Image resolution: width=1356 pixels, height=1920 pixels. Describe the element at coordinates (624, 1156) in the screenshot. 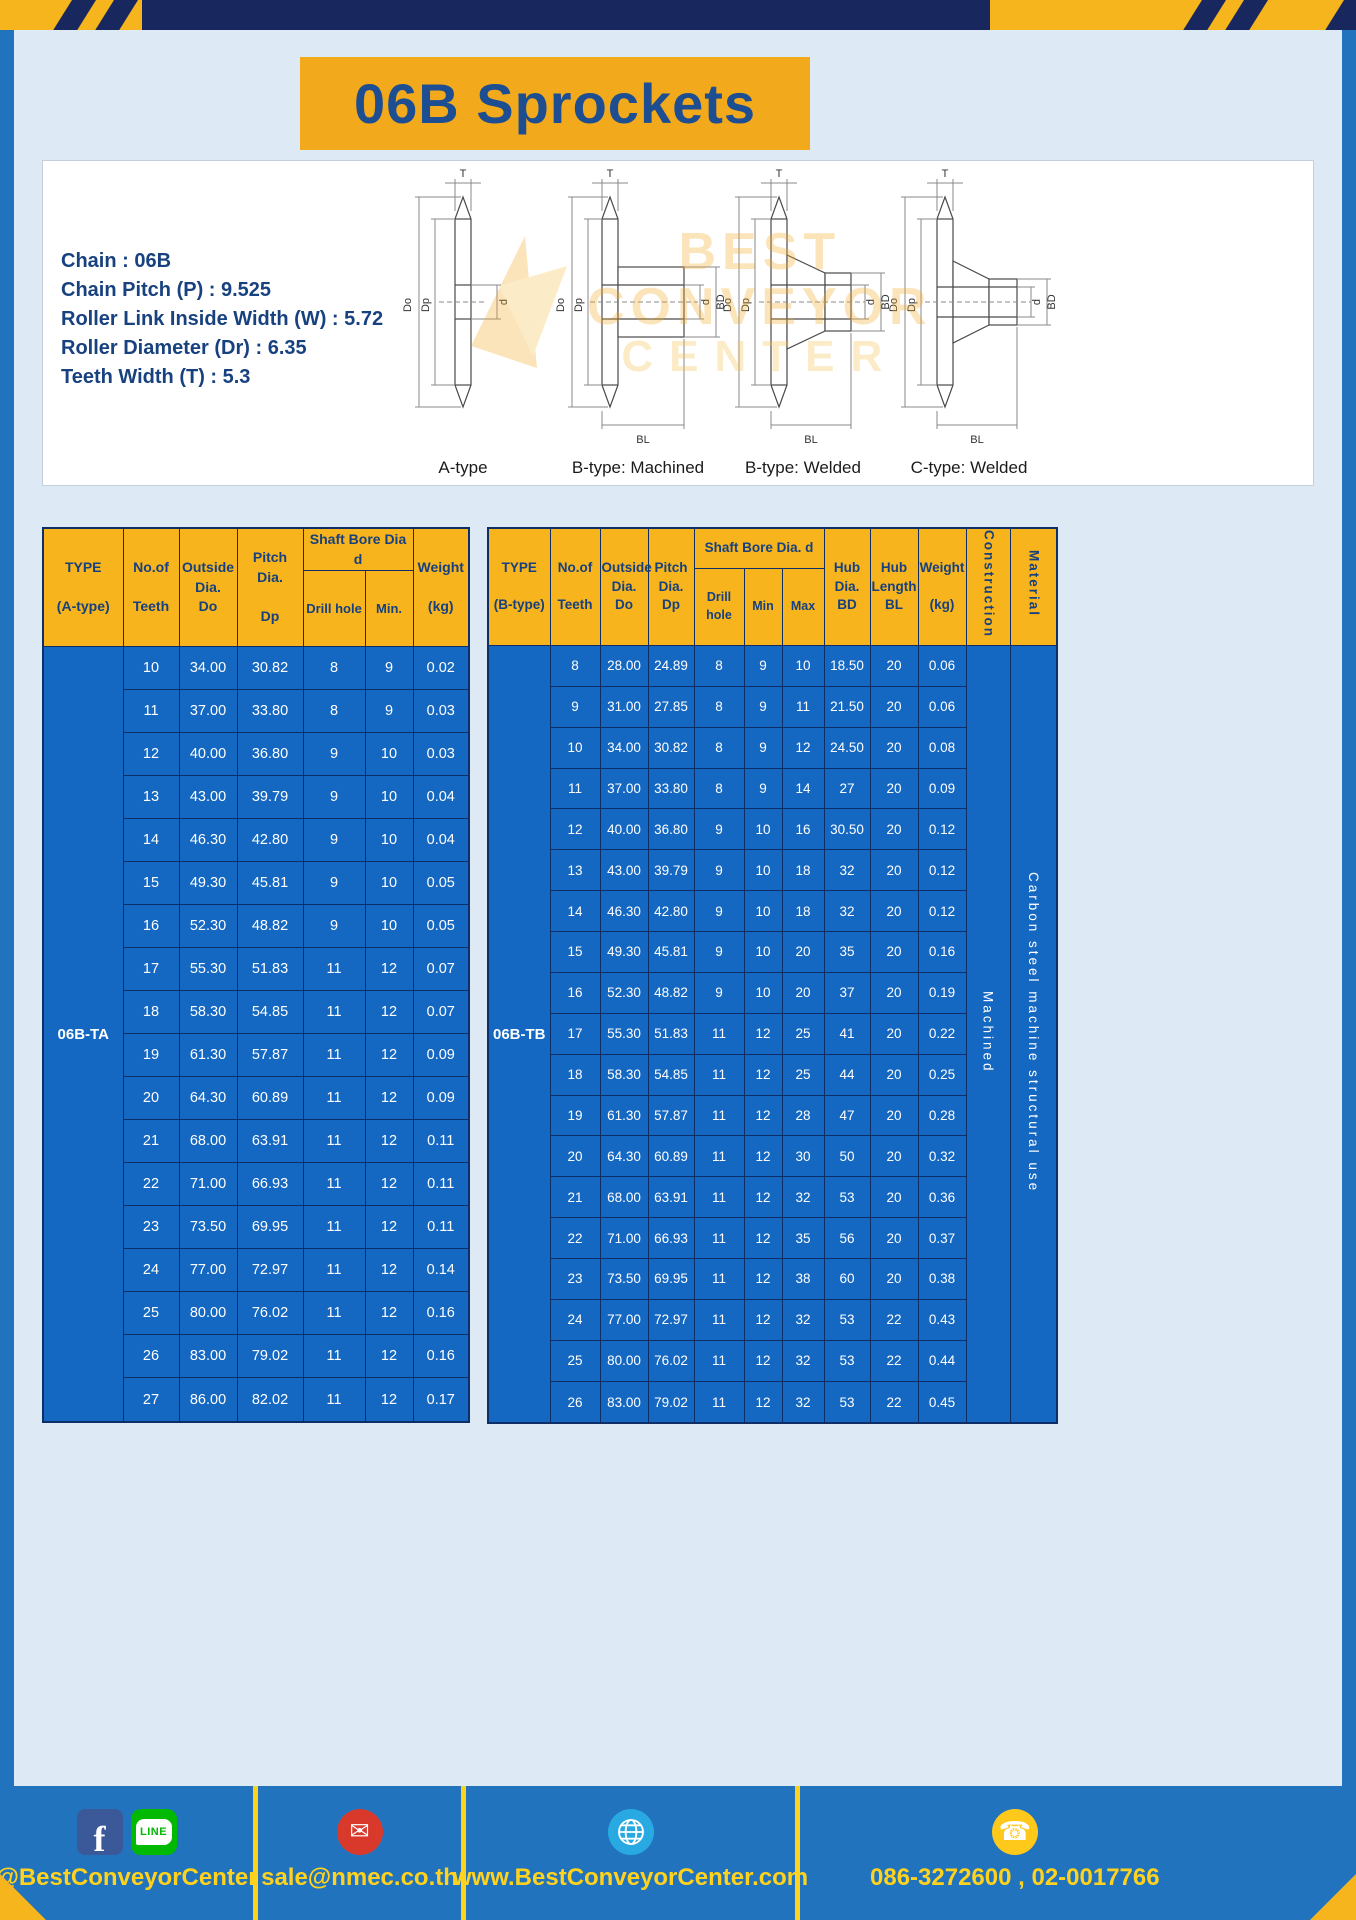

I see `data-cell: 64.30` at that location.